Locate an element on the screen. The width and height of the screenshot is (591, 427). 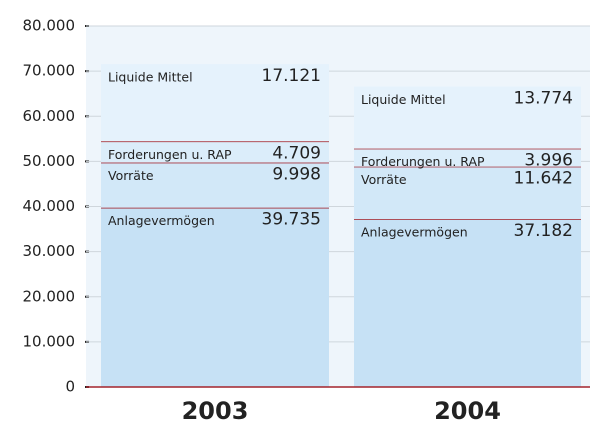
y-tick-label: 50.000 is located at coordinates (49, 161).